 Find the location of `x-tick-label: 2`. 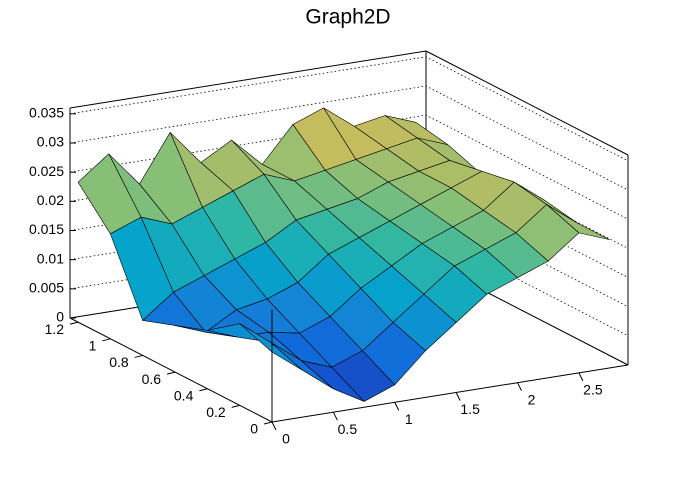

x-tick-label: 2 is located at coordinates (532, 399).